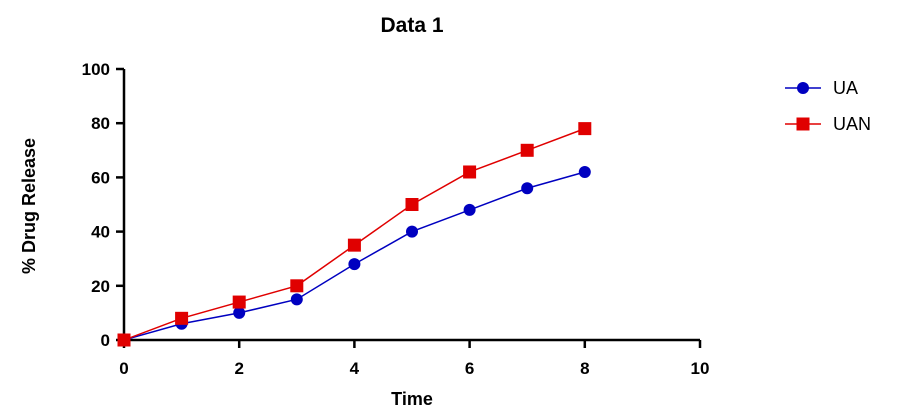  I want to click on x-tick-label: 0, so click(123, 368).